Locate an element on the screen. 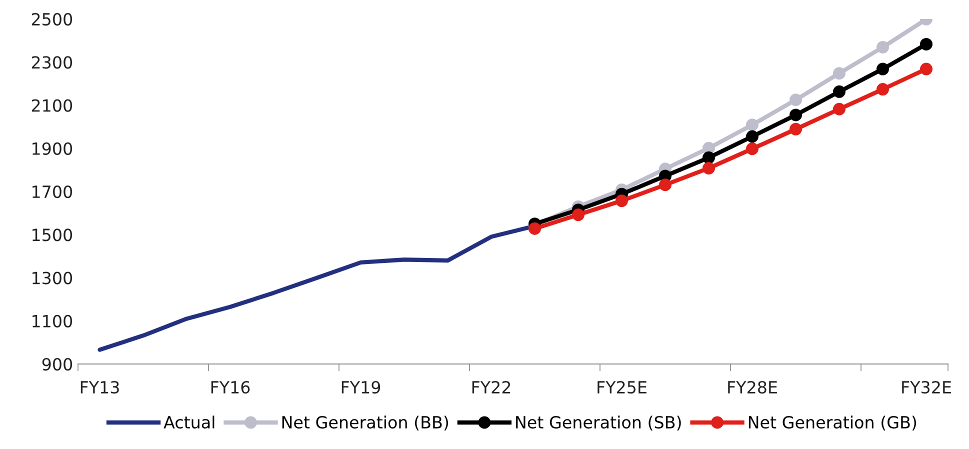 The height and width of the screenshot is (449, 969). x-tick-label: FY19 is located at coordinates (361, 387).